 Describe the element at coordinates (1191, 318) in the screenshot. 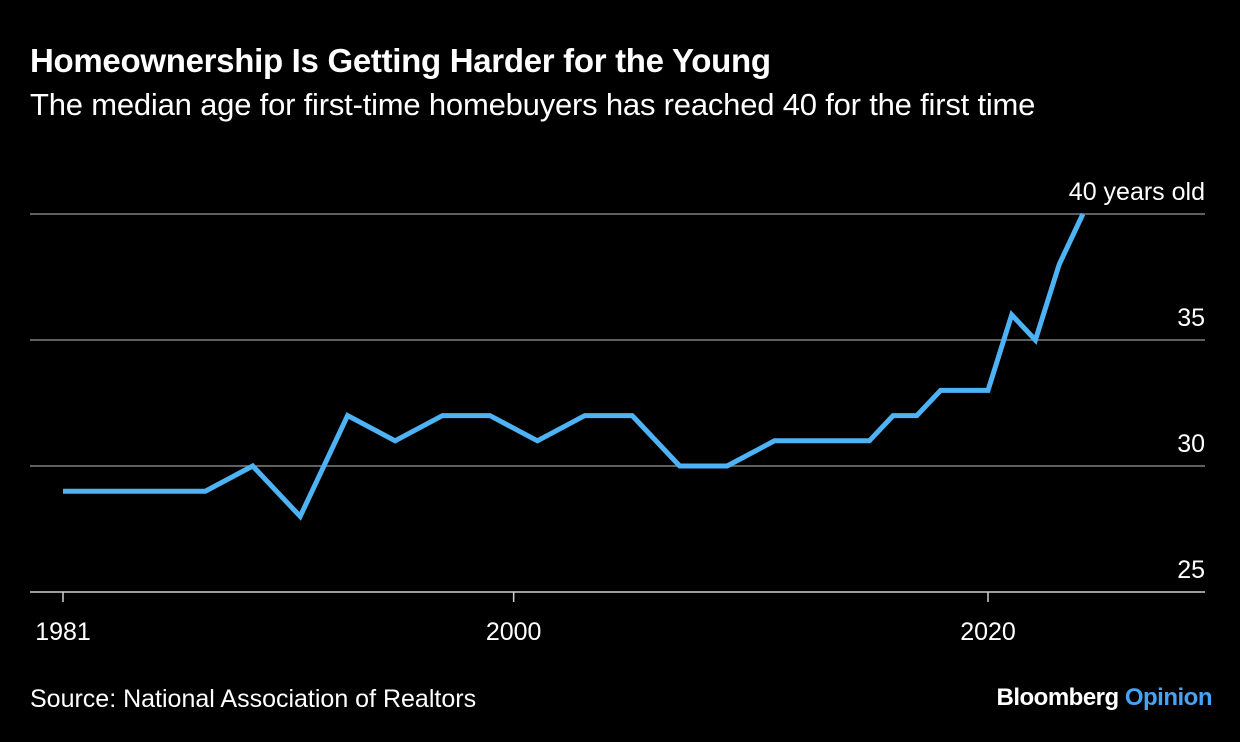

I see `y-tick-label-35: 35` at that location.